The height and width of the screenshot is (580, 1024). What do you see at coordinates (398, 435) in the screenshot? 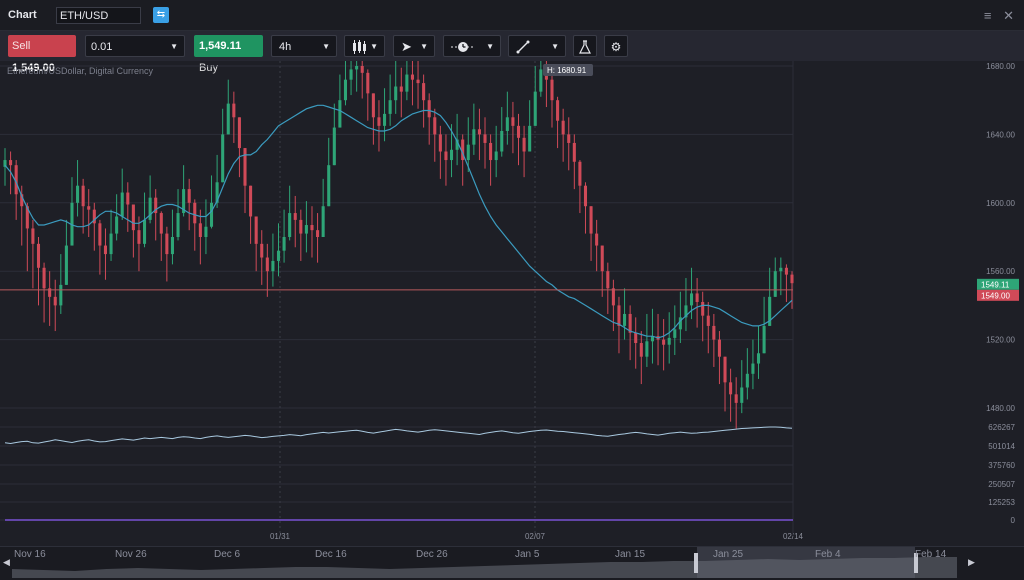
I see `volume-line` at bounding box center [398, 435].